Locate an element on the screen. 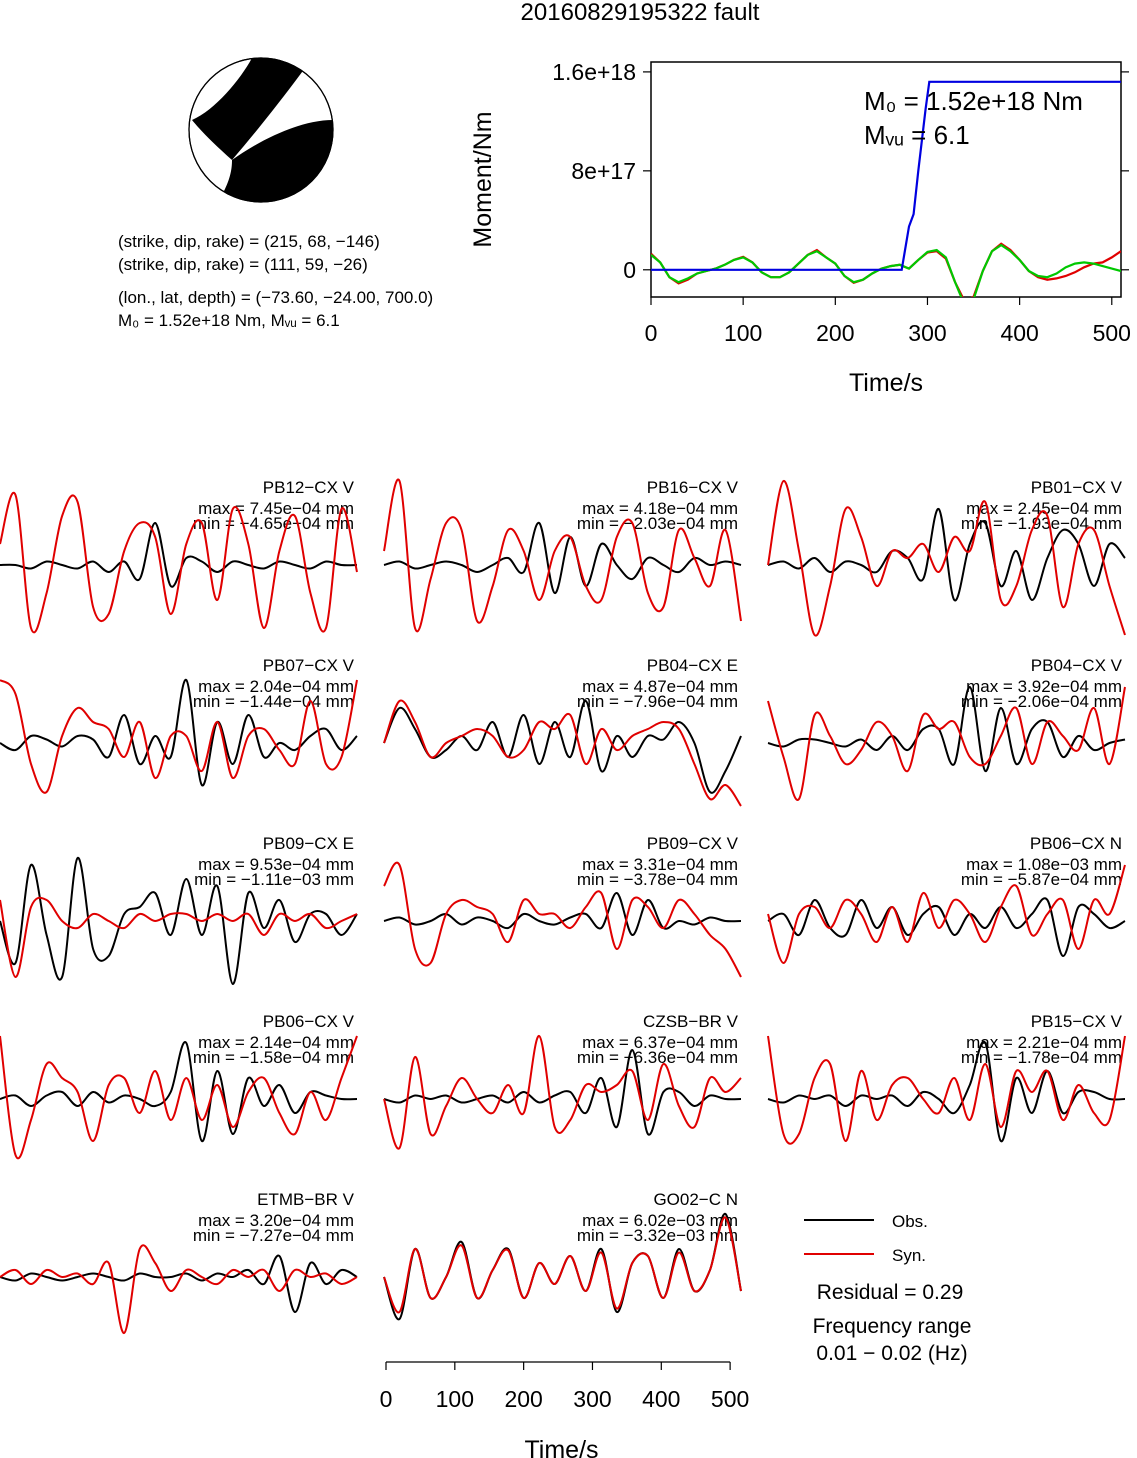 This screenshot has width=1137, height=1458. x-axis-label: Time/s is located at coordinates (886, 383).